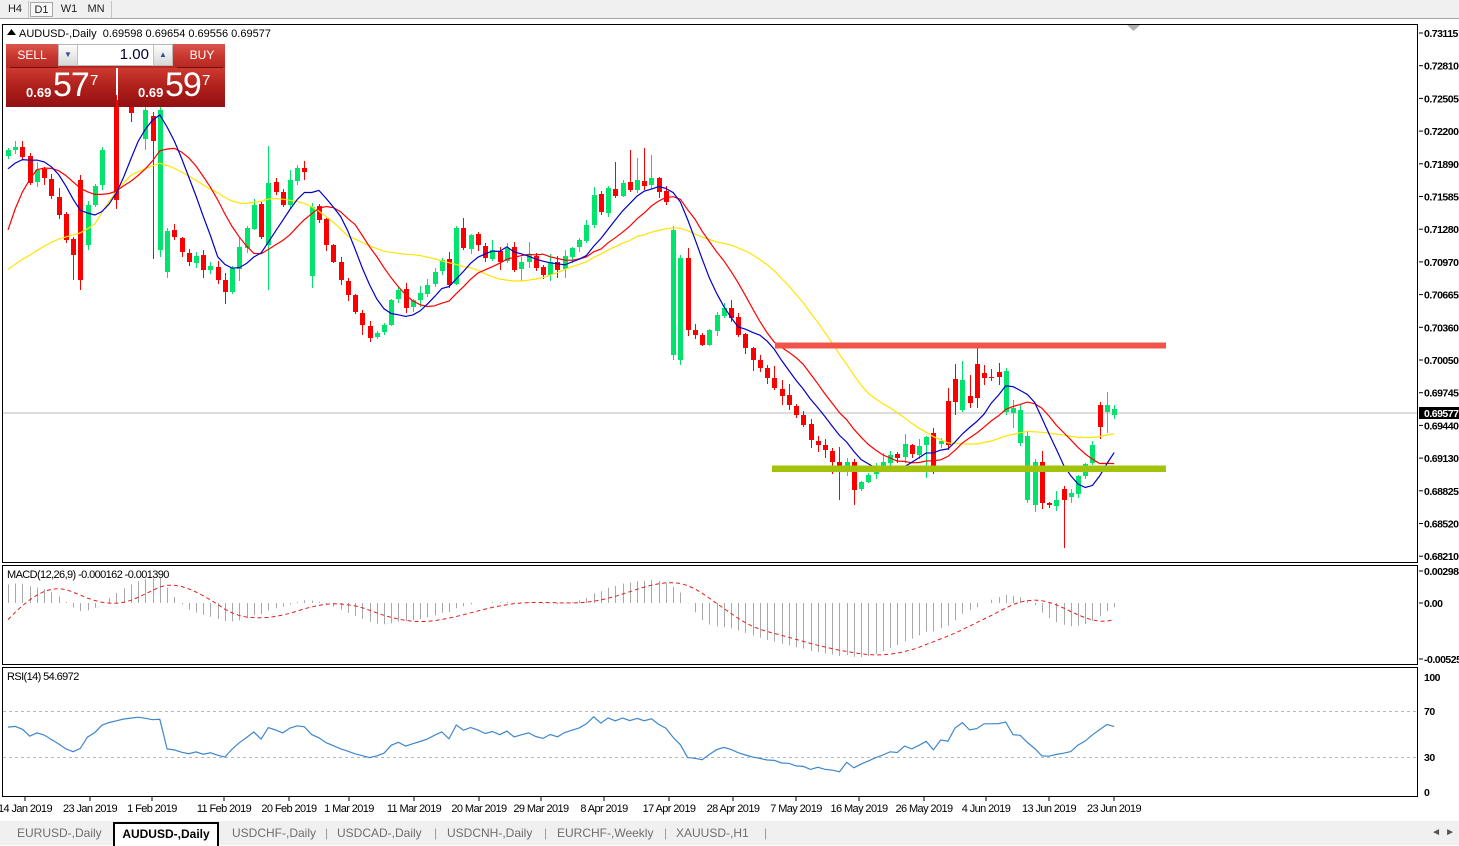  What do you see at coordinates (1441, 67) in the screenshot?
I see `svg-text: 0.72810` at bounding box center [1441, 67].